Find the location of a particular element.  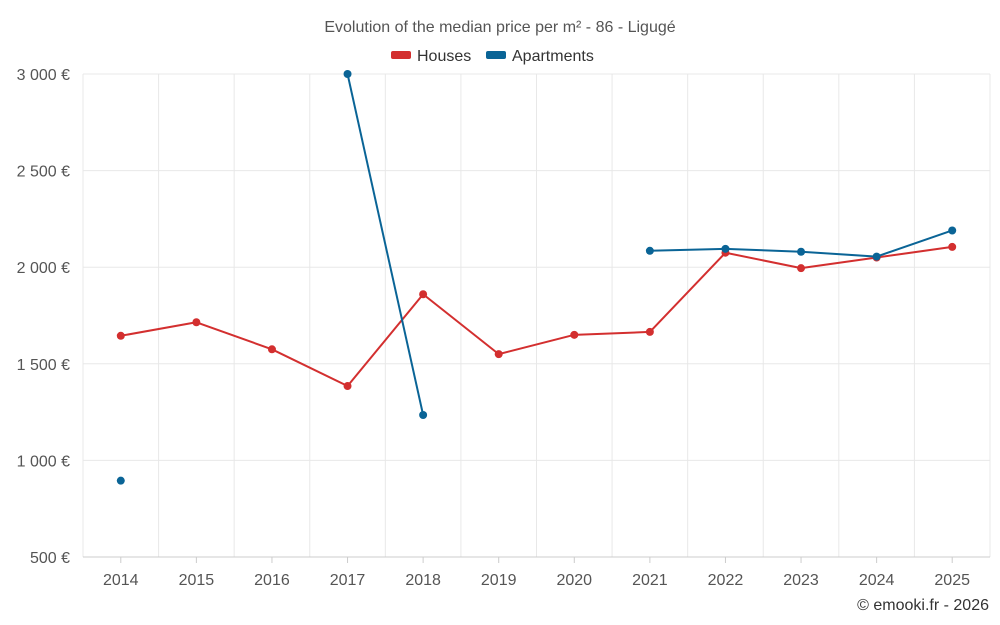

y-tick-label: 2 000 € is located at coordinates (43, 268).